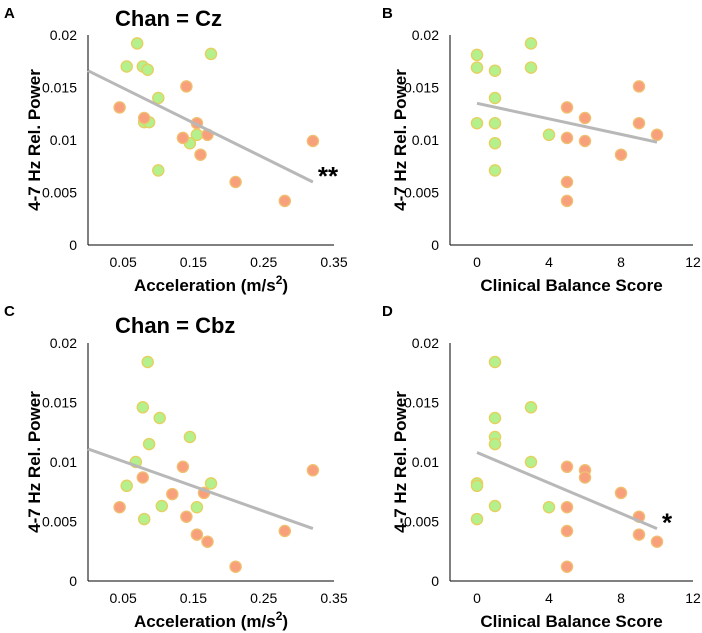 The height and width of the screenshot is (633, 702). I want to click on chart-title: Chan = Cz, so click(168, 18).